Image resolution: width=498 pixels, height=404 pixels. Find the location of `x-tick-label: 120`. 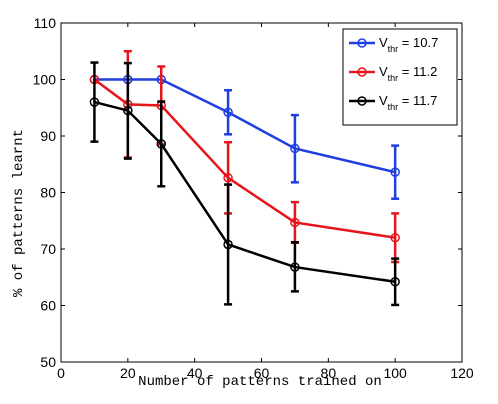

x-tick-label: 120 is located at coordinates (462, 373).